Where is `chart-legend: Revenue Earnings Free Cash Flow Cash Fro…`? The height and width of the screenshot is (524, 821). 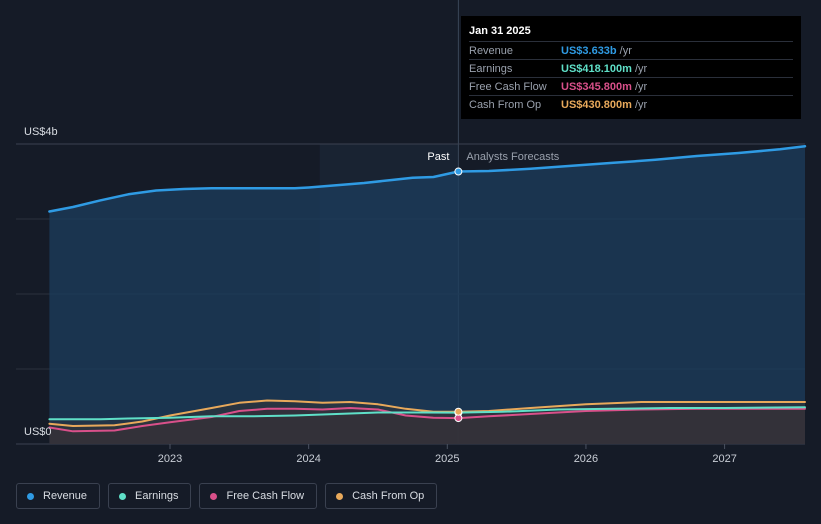 chart-legend: Revenue Earnings Free Cash Flow Cash Fro… is located at coordinates (227, 496).